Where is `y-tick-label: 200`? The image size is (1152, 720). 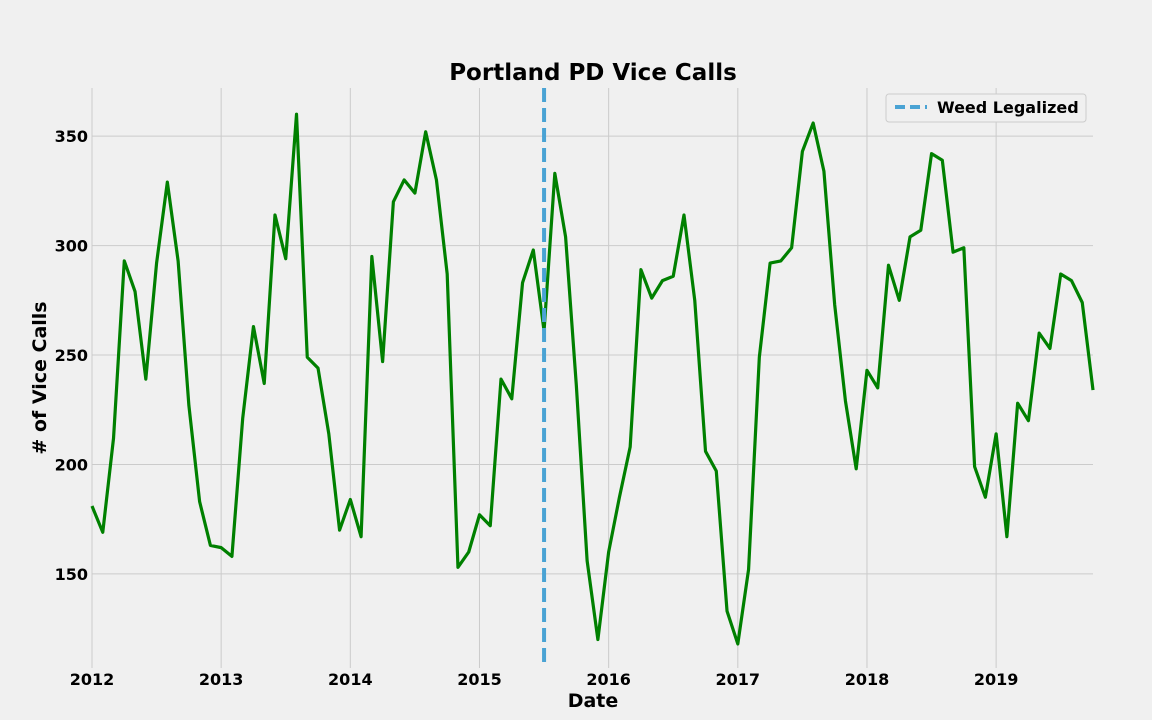 y-tick-label: 200 is located at coordinates (71, 464).